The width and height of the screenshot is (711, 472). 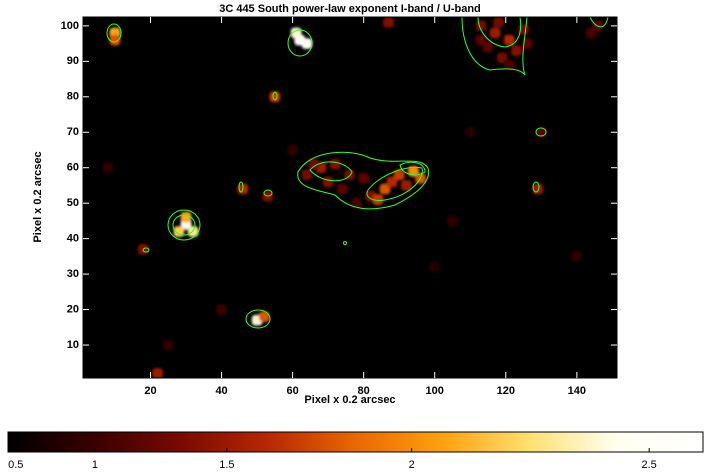 I want to click on x-tick-label: 40, so click(x=221, y=391).